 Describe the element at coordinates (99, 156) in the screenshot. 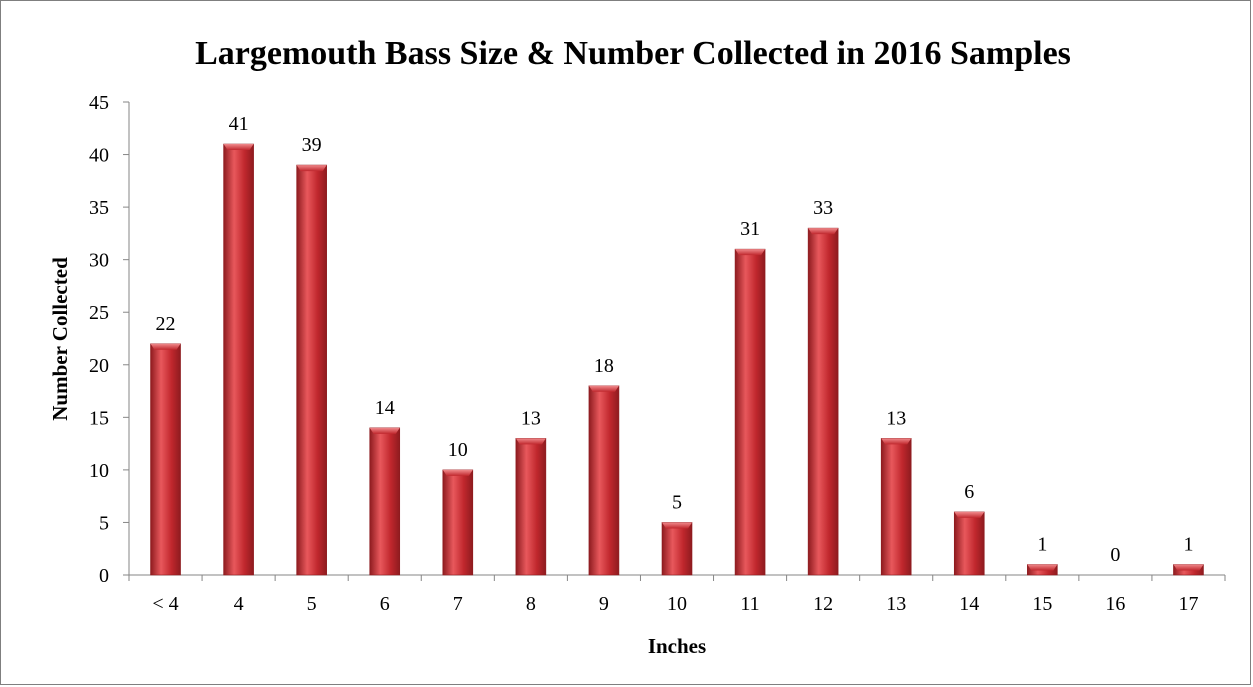

I see `y-tick-label: 40` at that location.